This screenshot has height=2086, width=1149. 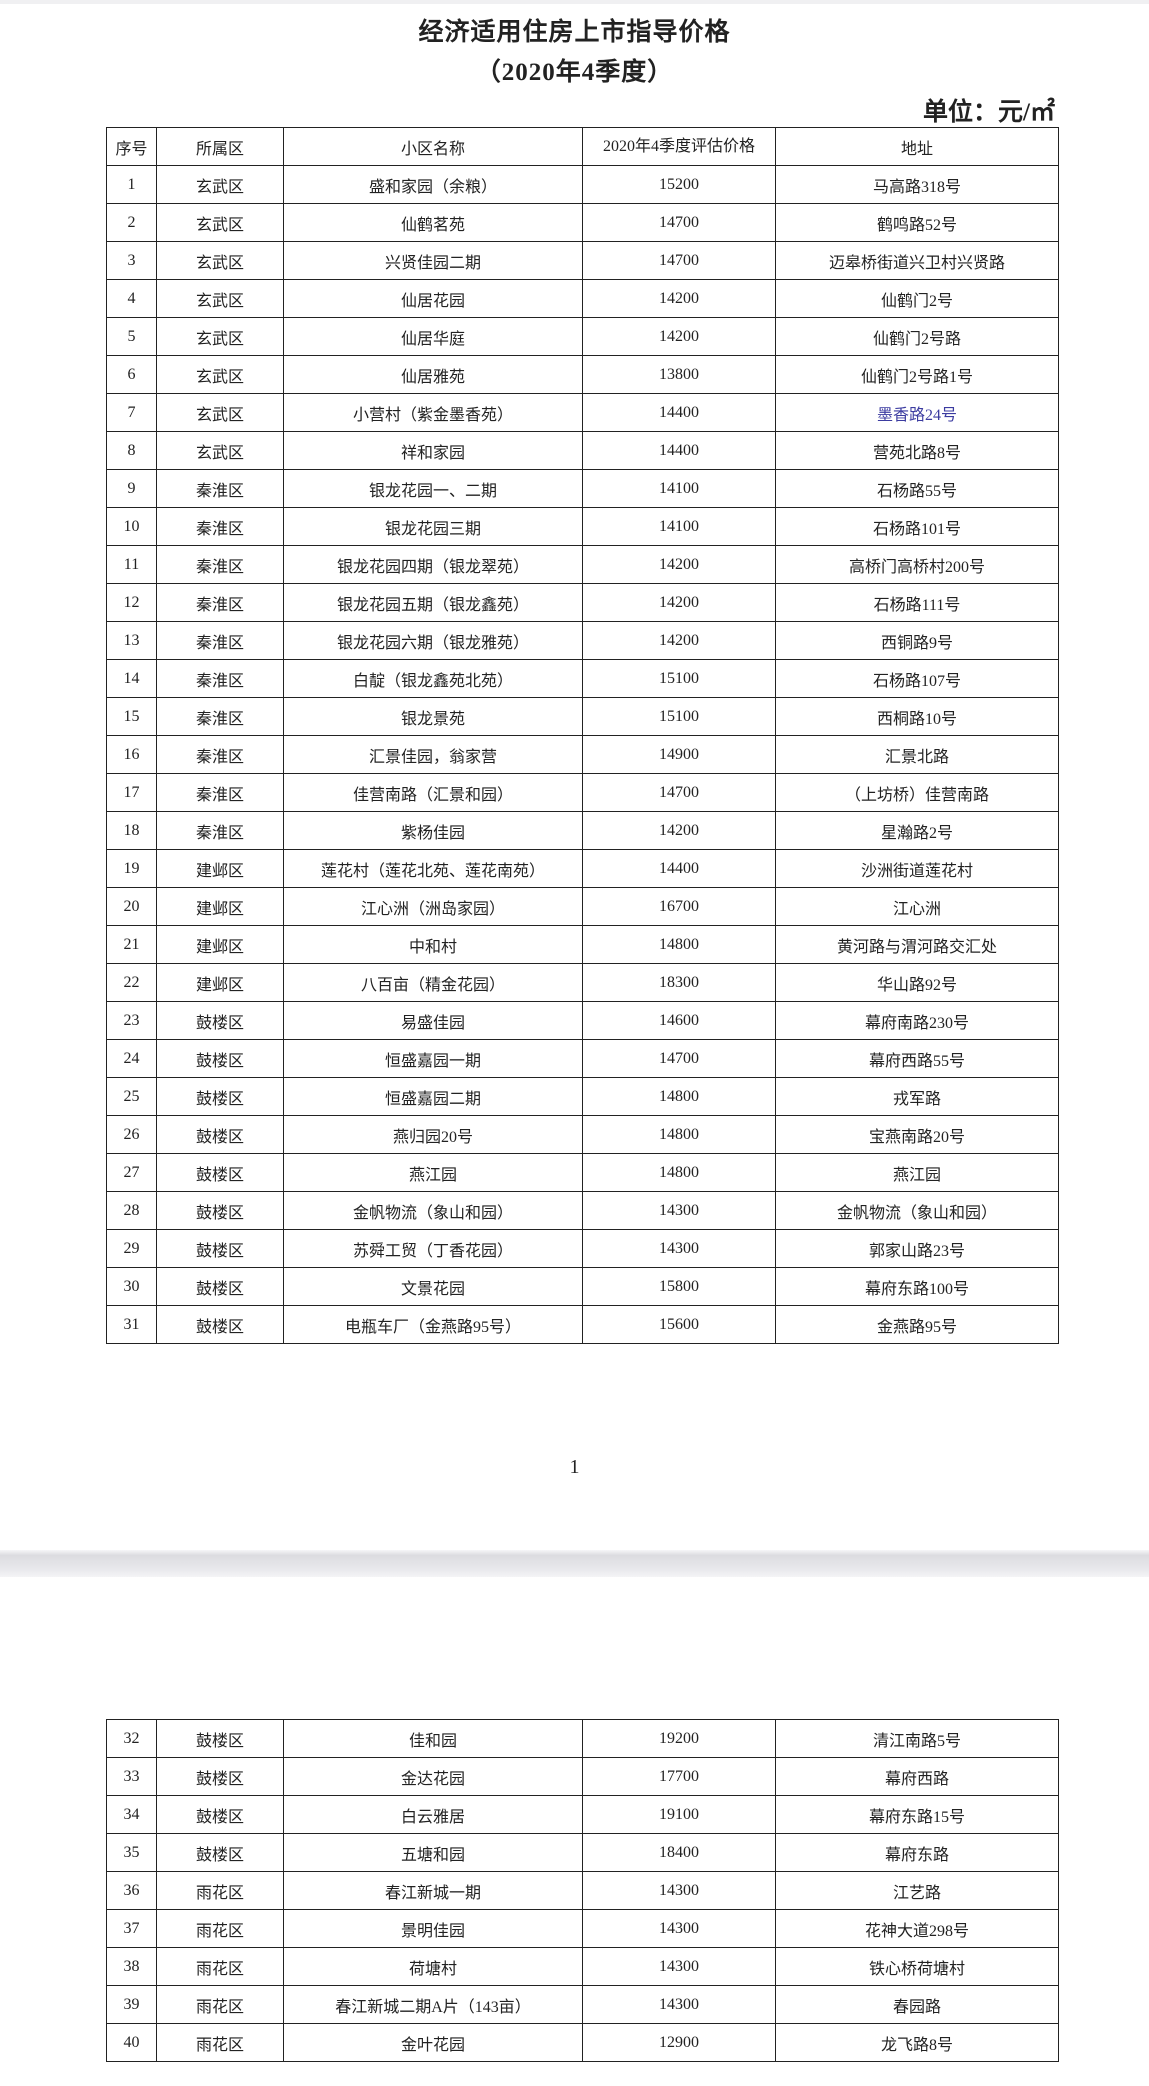 I want to click on table-row: 4 玄武区 仙居花园 14200 仙鹤门2号, so click(x=582, y=298).